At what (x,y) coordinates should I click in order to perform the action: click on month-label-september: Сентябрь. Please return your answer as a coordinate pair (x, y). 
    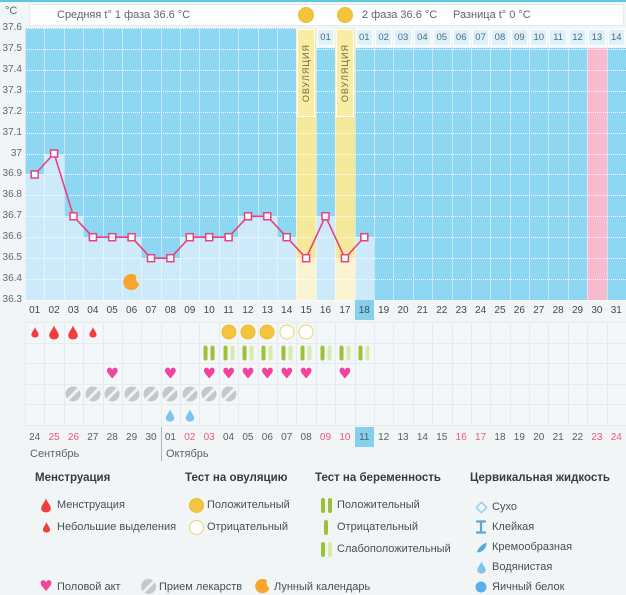
    Looking at the image, I should click on (55, 454).